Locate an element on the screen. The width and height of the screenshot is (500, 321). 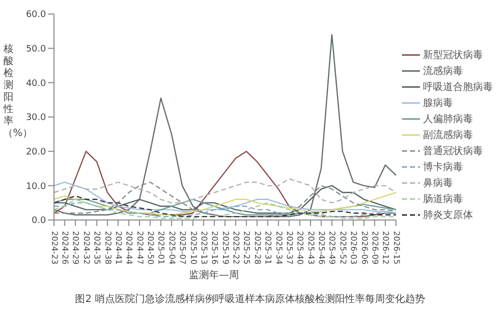
x-tick-label: 2025-13 is located at coordinates (203, 247).